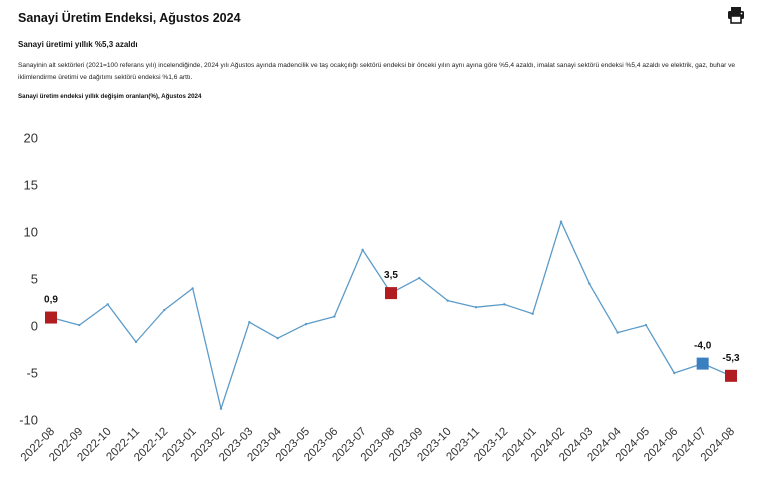 The width and height of the screenshot is (760, 477). Describe the element at coordinates (391, 275) in the screenshot. I see `data-label: 3,5` at that location.